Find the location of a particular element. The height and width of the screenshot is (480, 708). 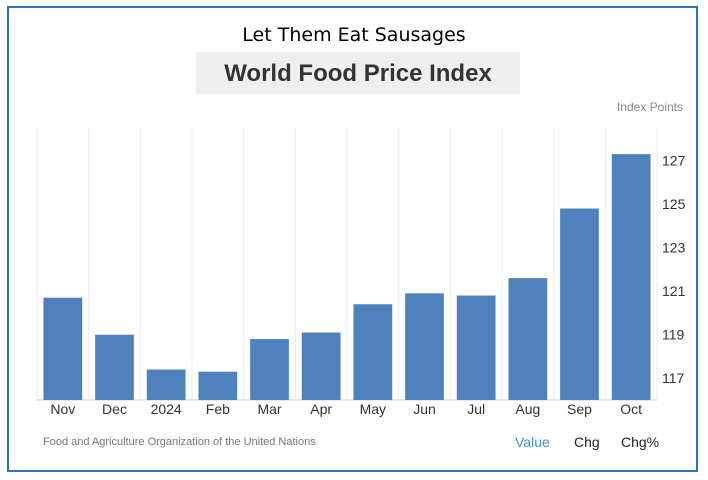

bar-jul is located at coordinates (476, 347).